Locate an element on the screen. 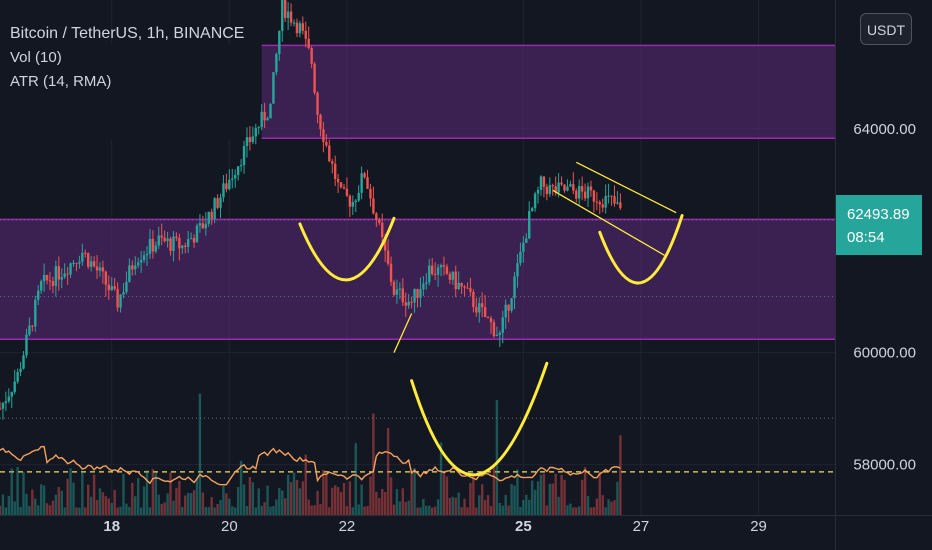 The image size is (932, 550). y-tick-label: 64000.00 is located at coordinates (884, 129).